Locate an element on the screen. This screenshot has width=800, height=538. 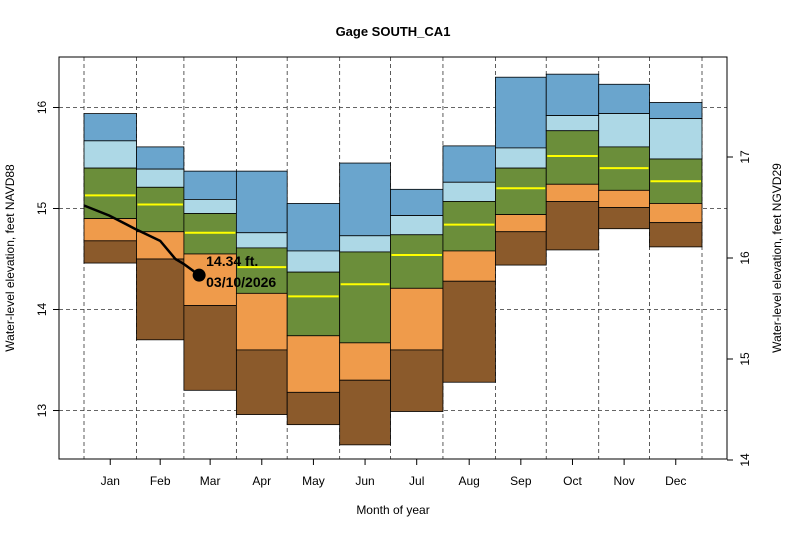
band-p10-min-sep is located at coordinates (521, 248).